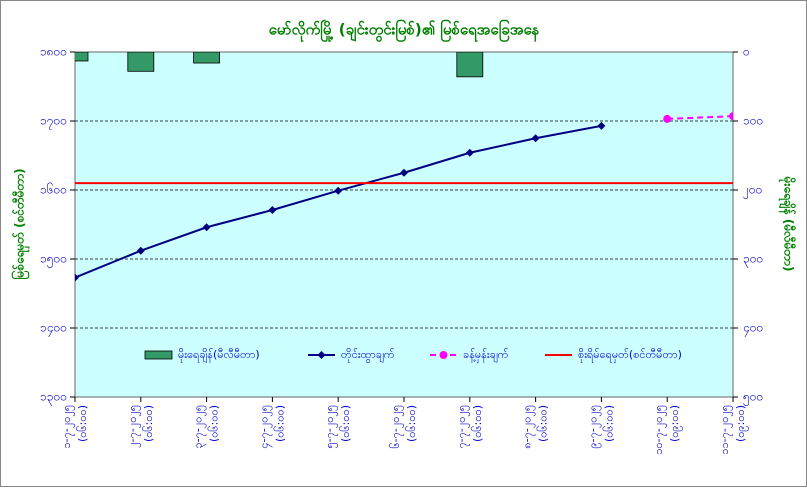 Image resolution: width=807 pixels, height=491 pixels. I want to click on y-tick-label: ၁၄၀၀, so click(53, 329).